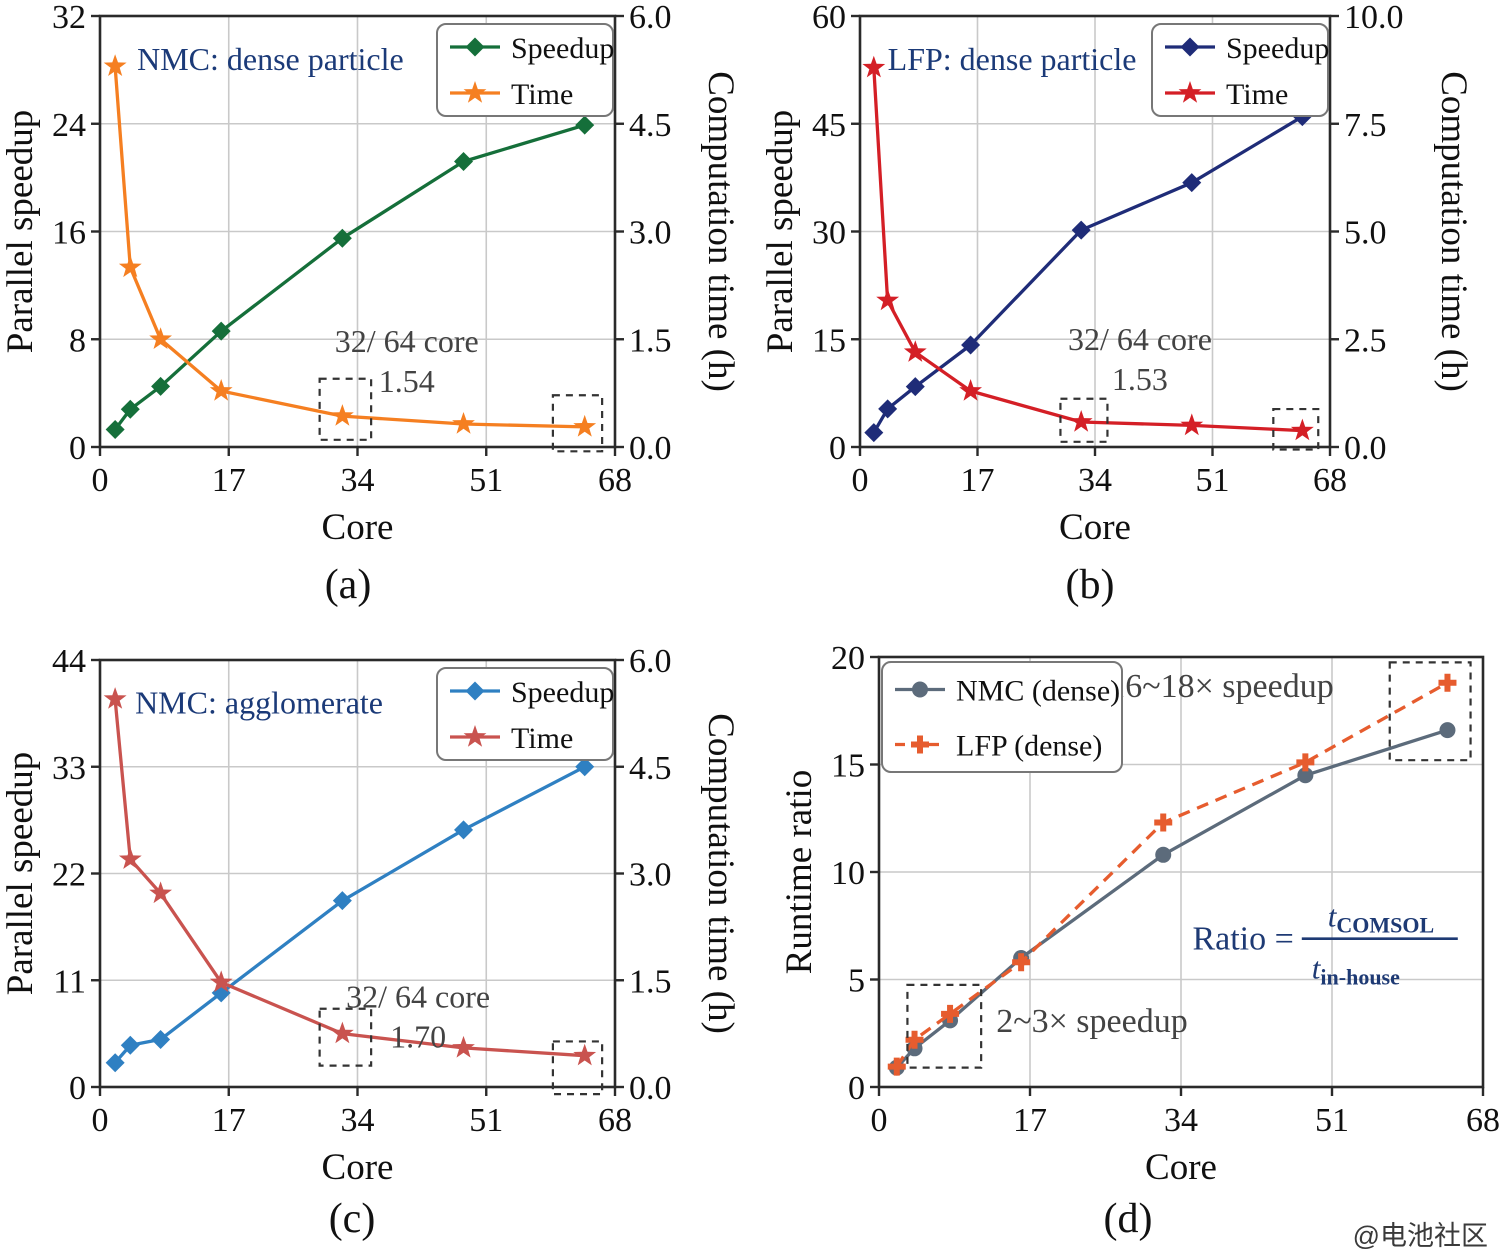  I want to click on y-right-tick-label: 5.0, so click(1365, 233).